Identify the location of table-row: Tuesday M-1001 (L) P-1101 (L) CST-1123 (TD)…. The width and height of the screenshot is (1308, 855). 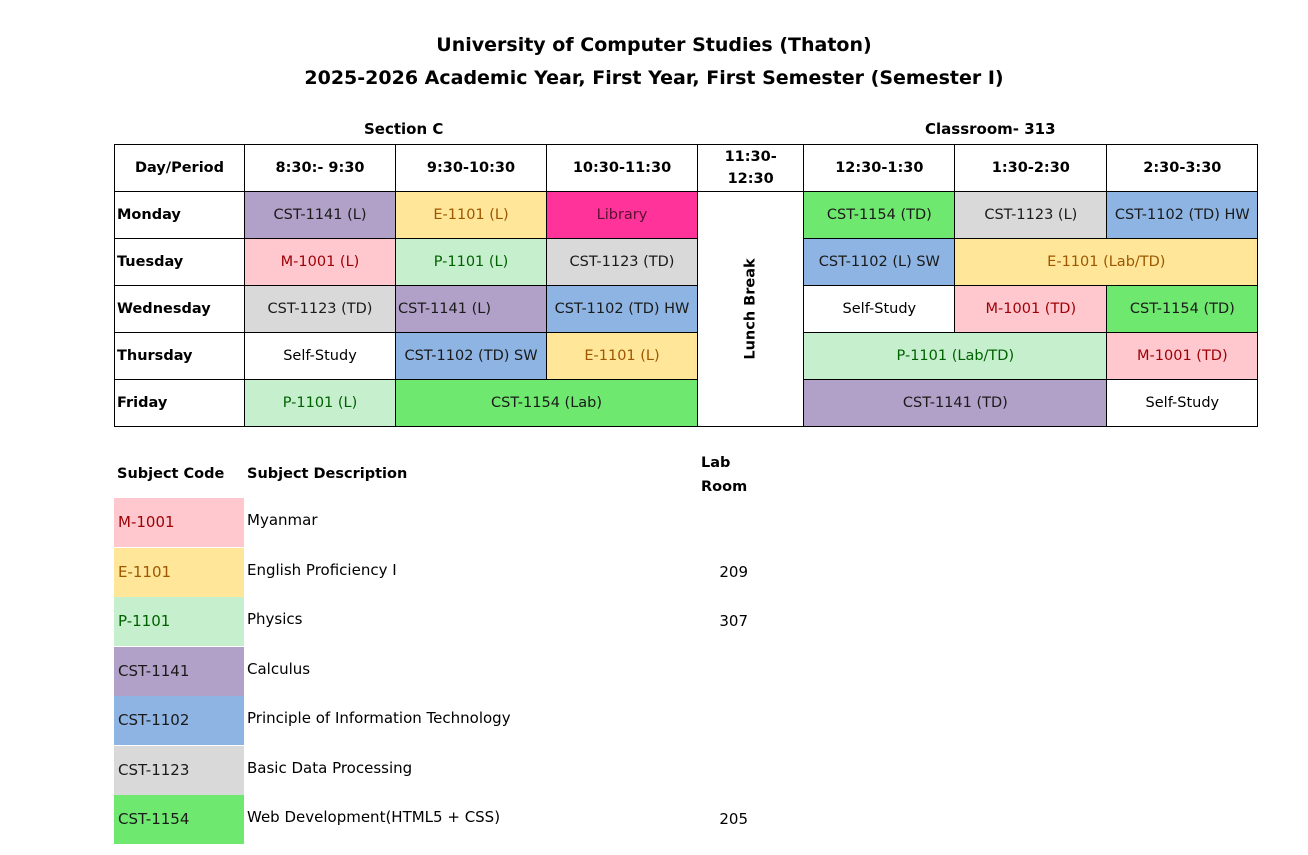
(686, 262).